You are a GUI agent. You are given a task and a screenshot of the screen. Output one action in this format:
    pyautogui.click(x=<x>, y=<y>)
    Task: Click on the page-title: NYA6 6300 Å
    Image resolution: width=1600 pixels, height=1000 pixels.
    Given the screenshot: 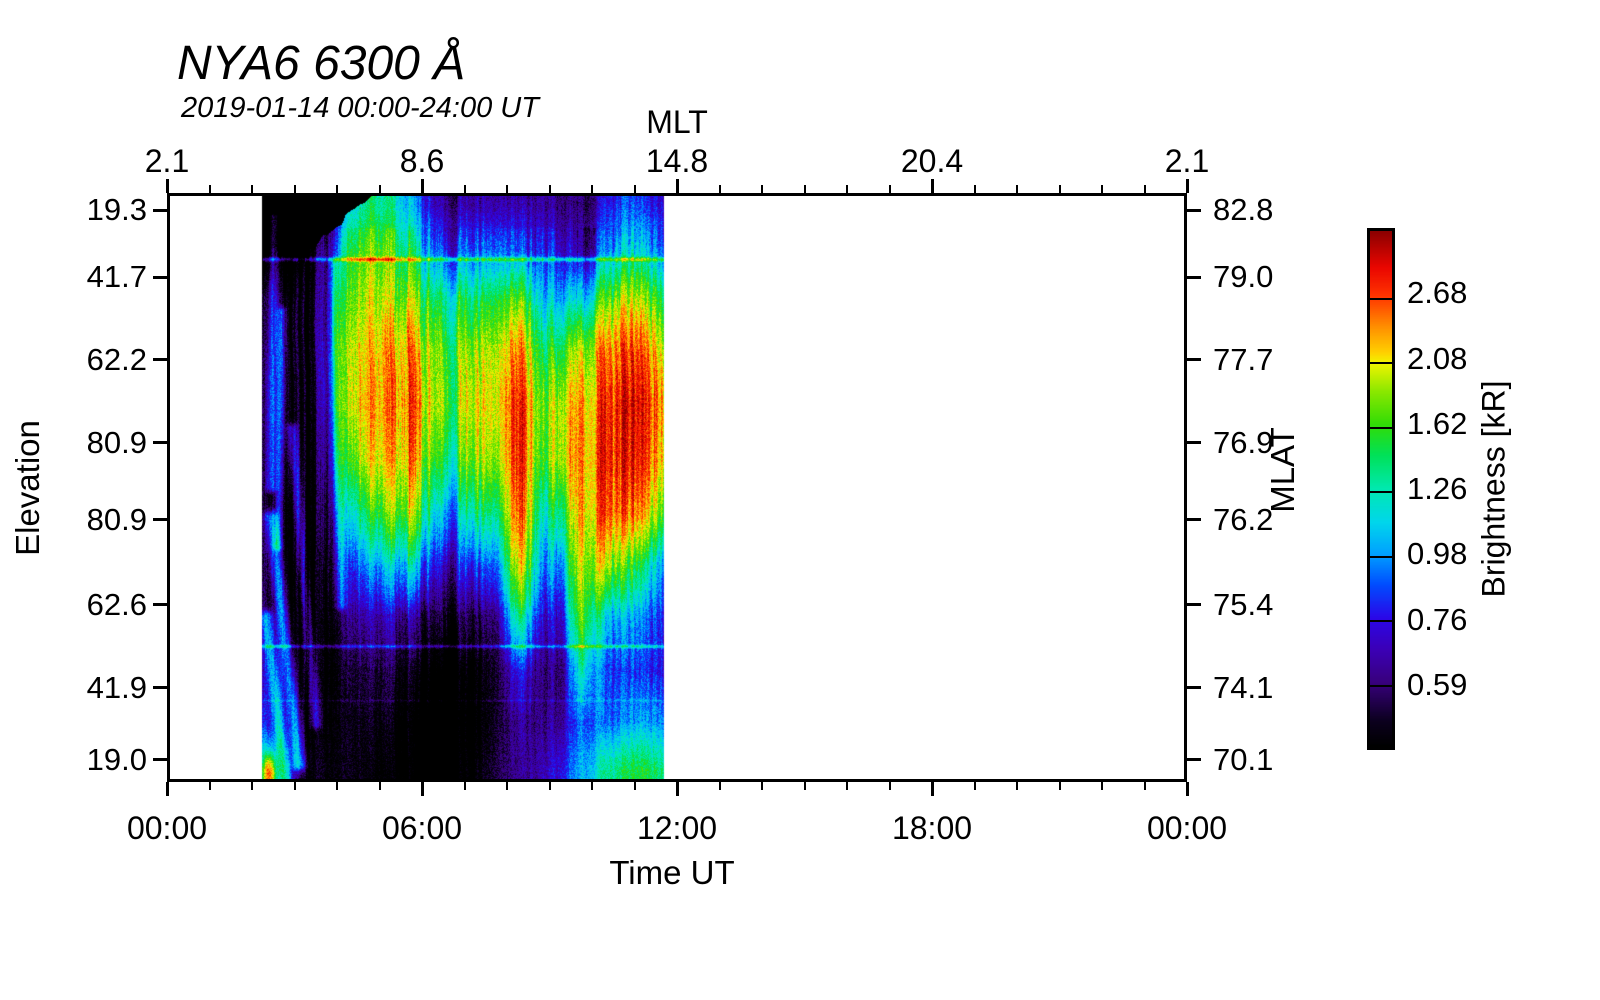 What is the action you would take?
    pyautogui.click(x=321, y=63)
    